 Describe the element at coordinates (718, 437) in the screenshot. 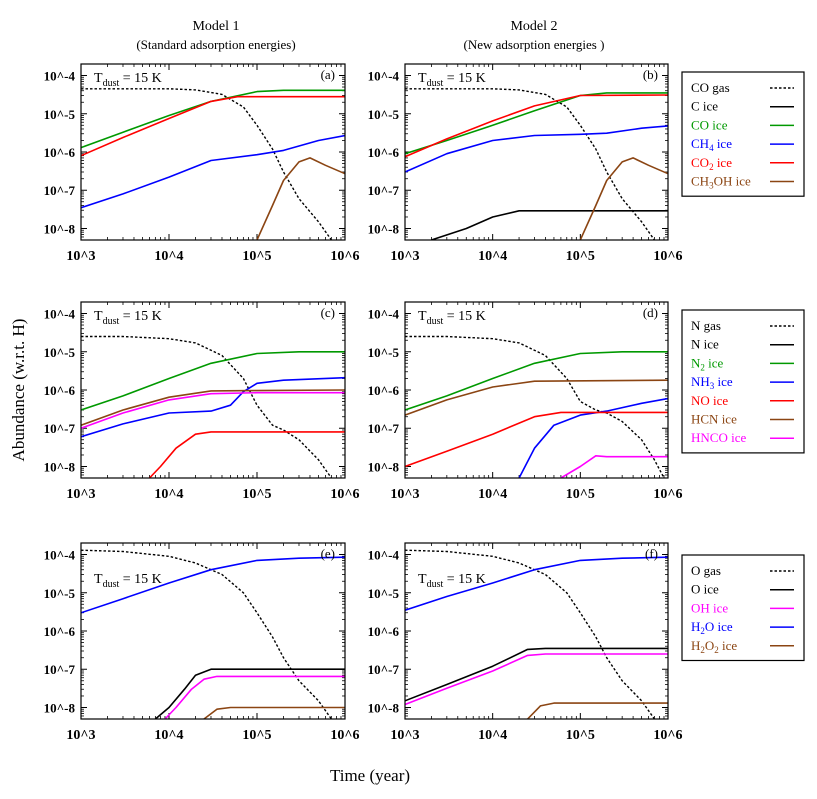

I see `legend-label: HNCO ice` at that location.